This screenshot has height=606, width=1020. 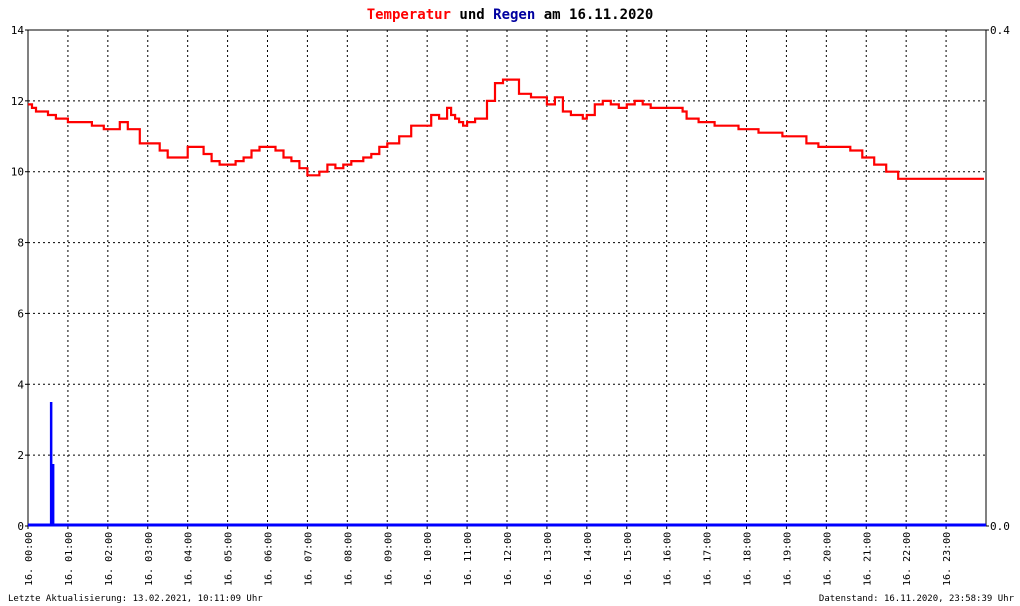 I want to click on y-right-tick-label: 0.0, so click(x=1000, y=526).